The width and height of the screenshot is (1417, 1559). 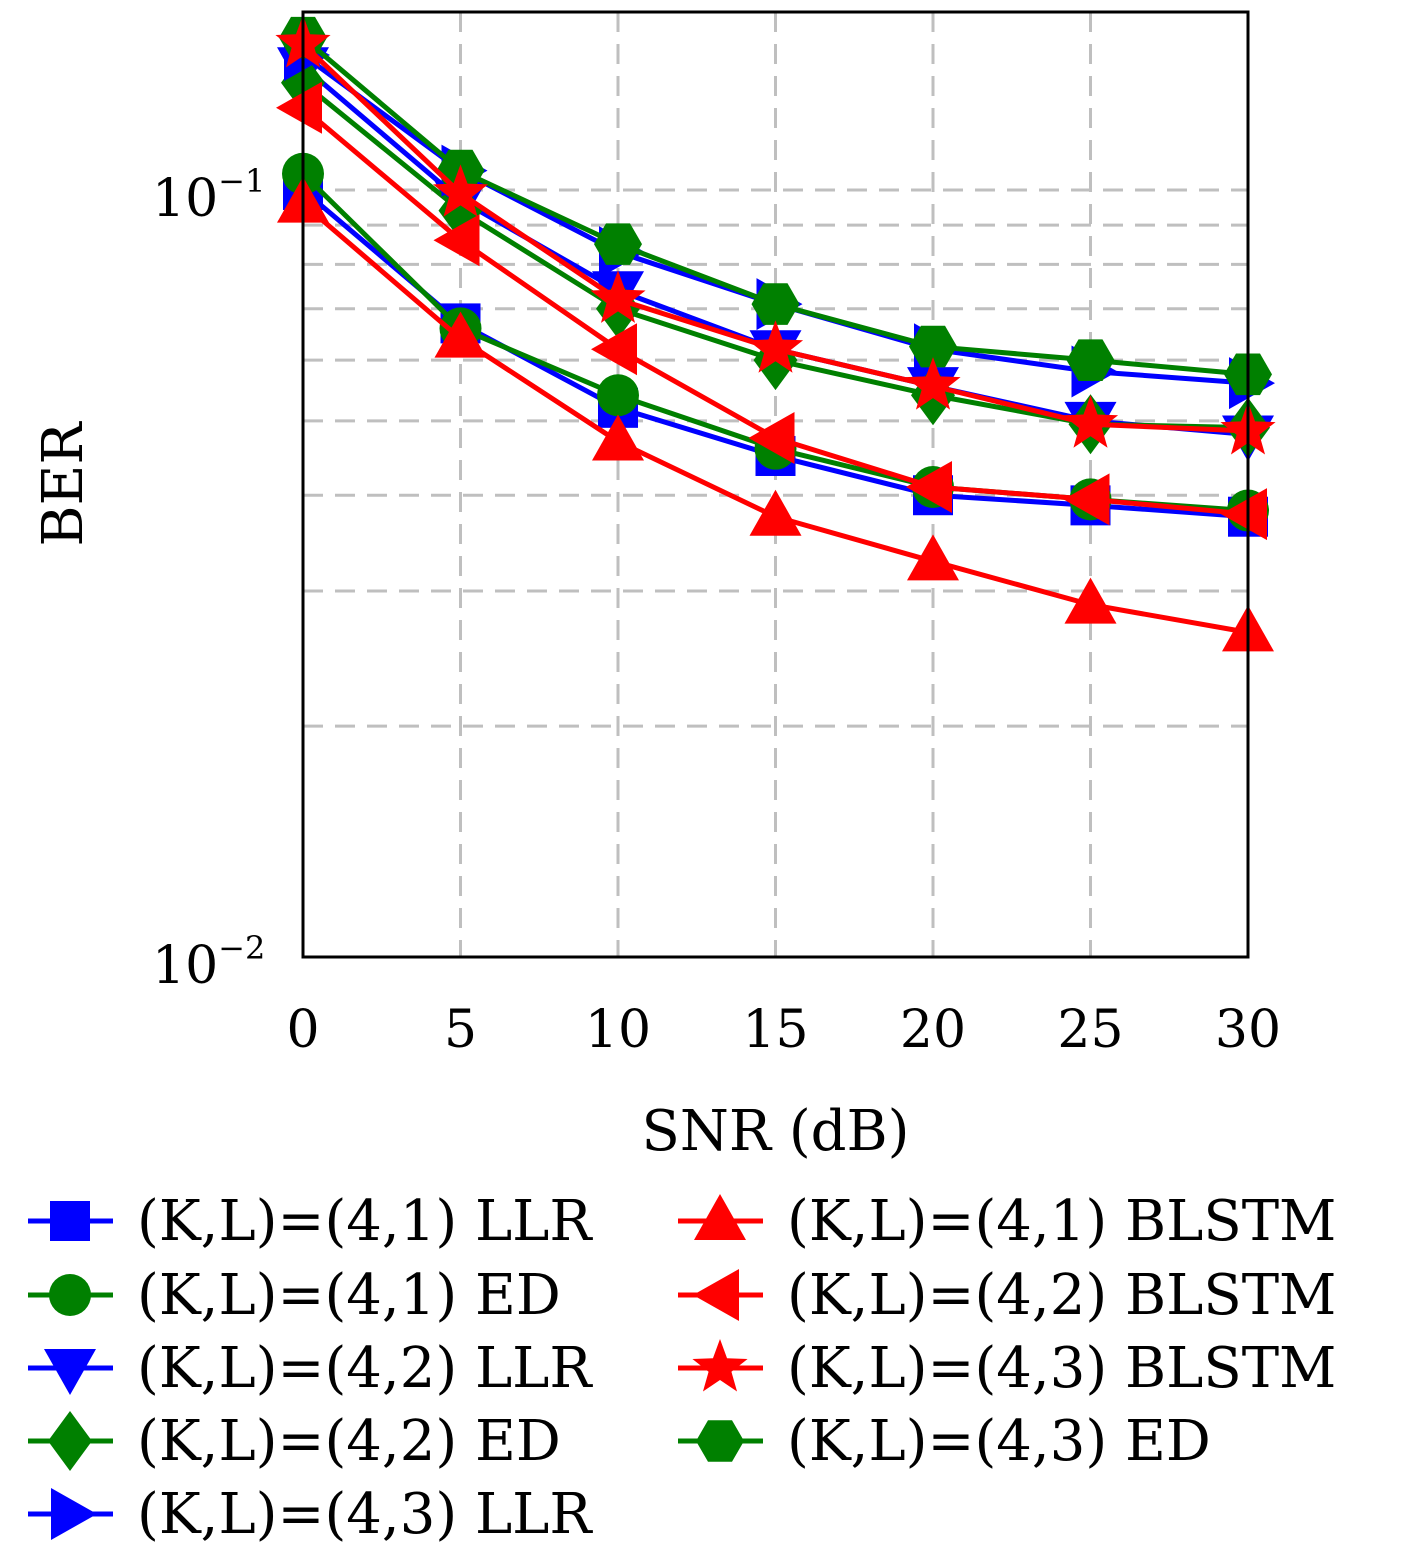 What do you see at coordinates (365, 1514) in the screenshot?
I see `legend-label: (K,L)=(4,3) LLR` at bounding box center [365, 1514].